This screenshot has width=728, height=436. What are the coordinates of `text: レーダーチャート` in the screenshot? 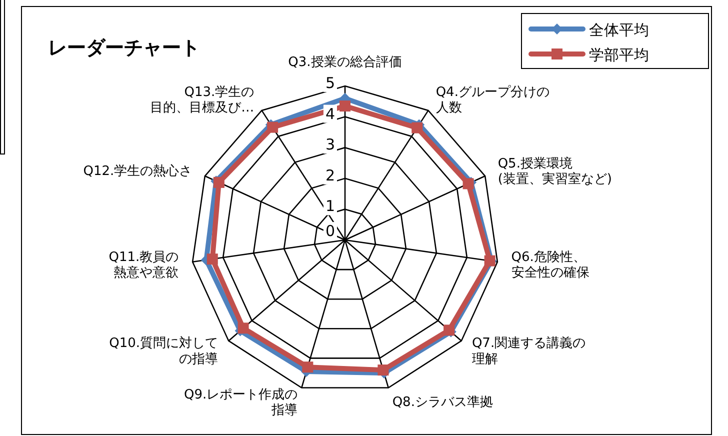 It's located at (124, 48).